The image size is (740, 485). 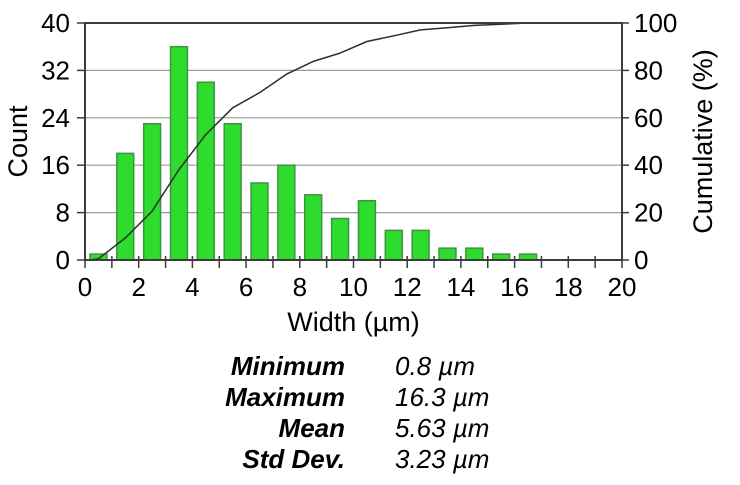 What do you see at coordinates (655, 23) in the screenshot?
I see `y-right-tick-label: 100` at bounding box center [655, 23].